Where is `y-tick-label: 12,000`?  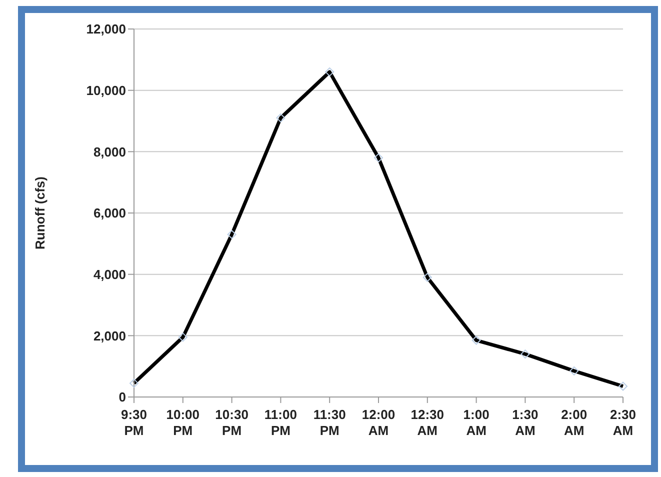
y-tick-label: 12,000 is located at coordinates (106, 29).